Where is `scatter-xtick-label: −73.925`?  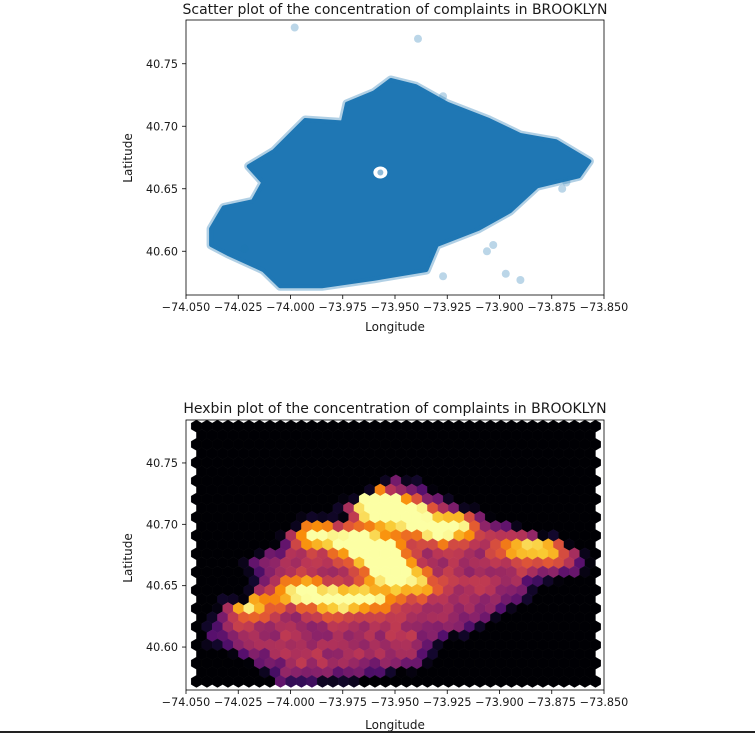 scatter-xtick-label: −73.925 is located at coordinates (447, 307).